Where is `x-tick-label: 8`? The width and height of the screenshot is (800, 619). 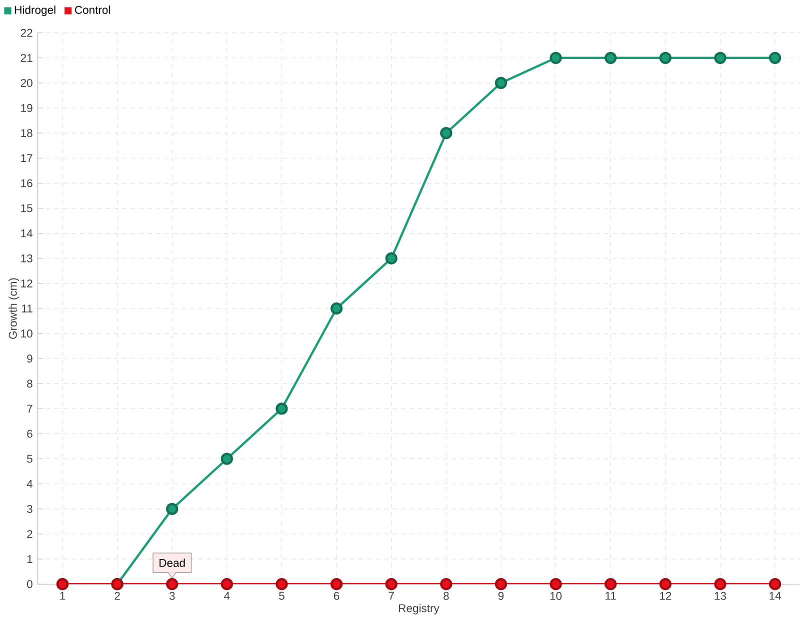 x-tick-label: 8 is located at coordinates (446, 596).